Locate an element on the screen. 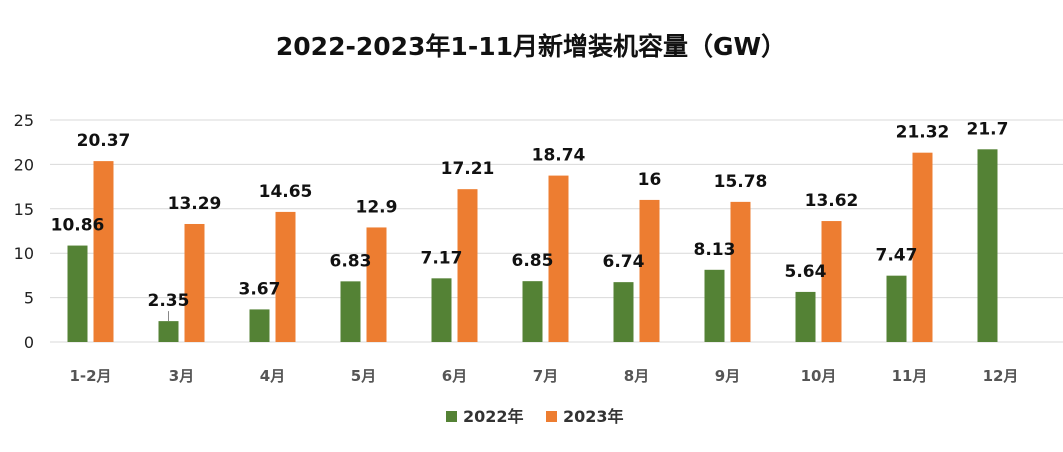 This screenshot has height=452, width=1063. legend-label-2023: 2023年 is located at coordinates (593, 416).